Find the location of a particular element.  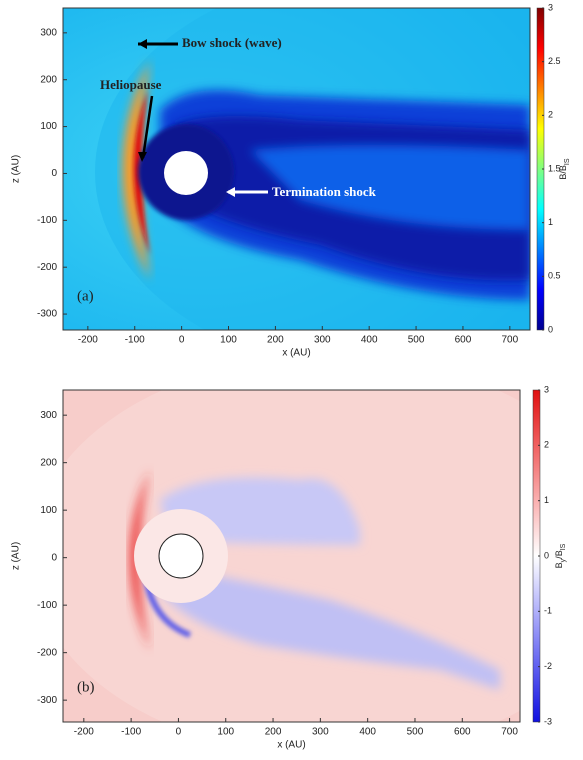

annotation: Heliopause is located at coordinates (131, 84).